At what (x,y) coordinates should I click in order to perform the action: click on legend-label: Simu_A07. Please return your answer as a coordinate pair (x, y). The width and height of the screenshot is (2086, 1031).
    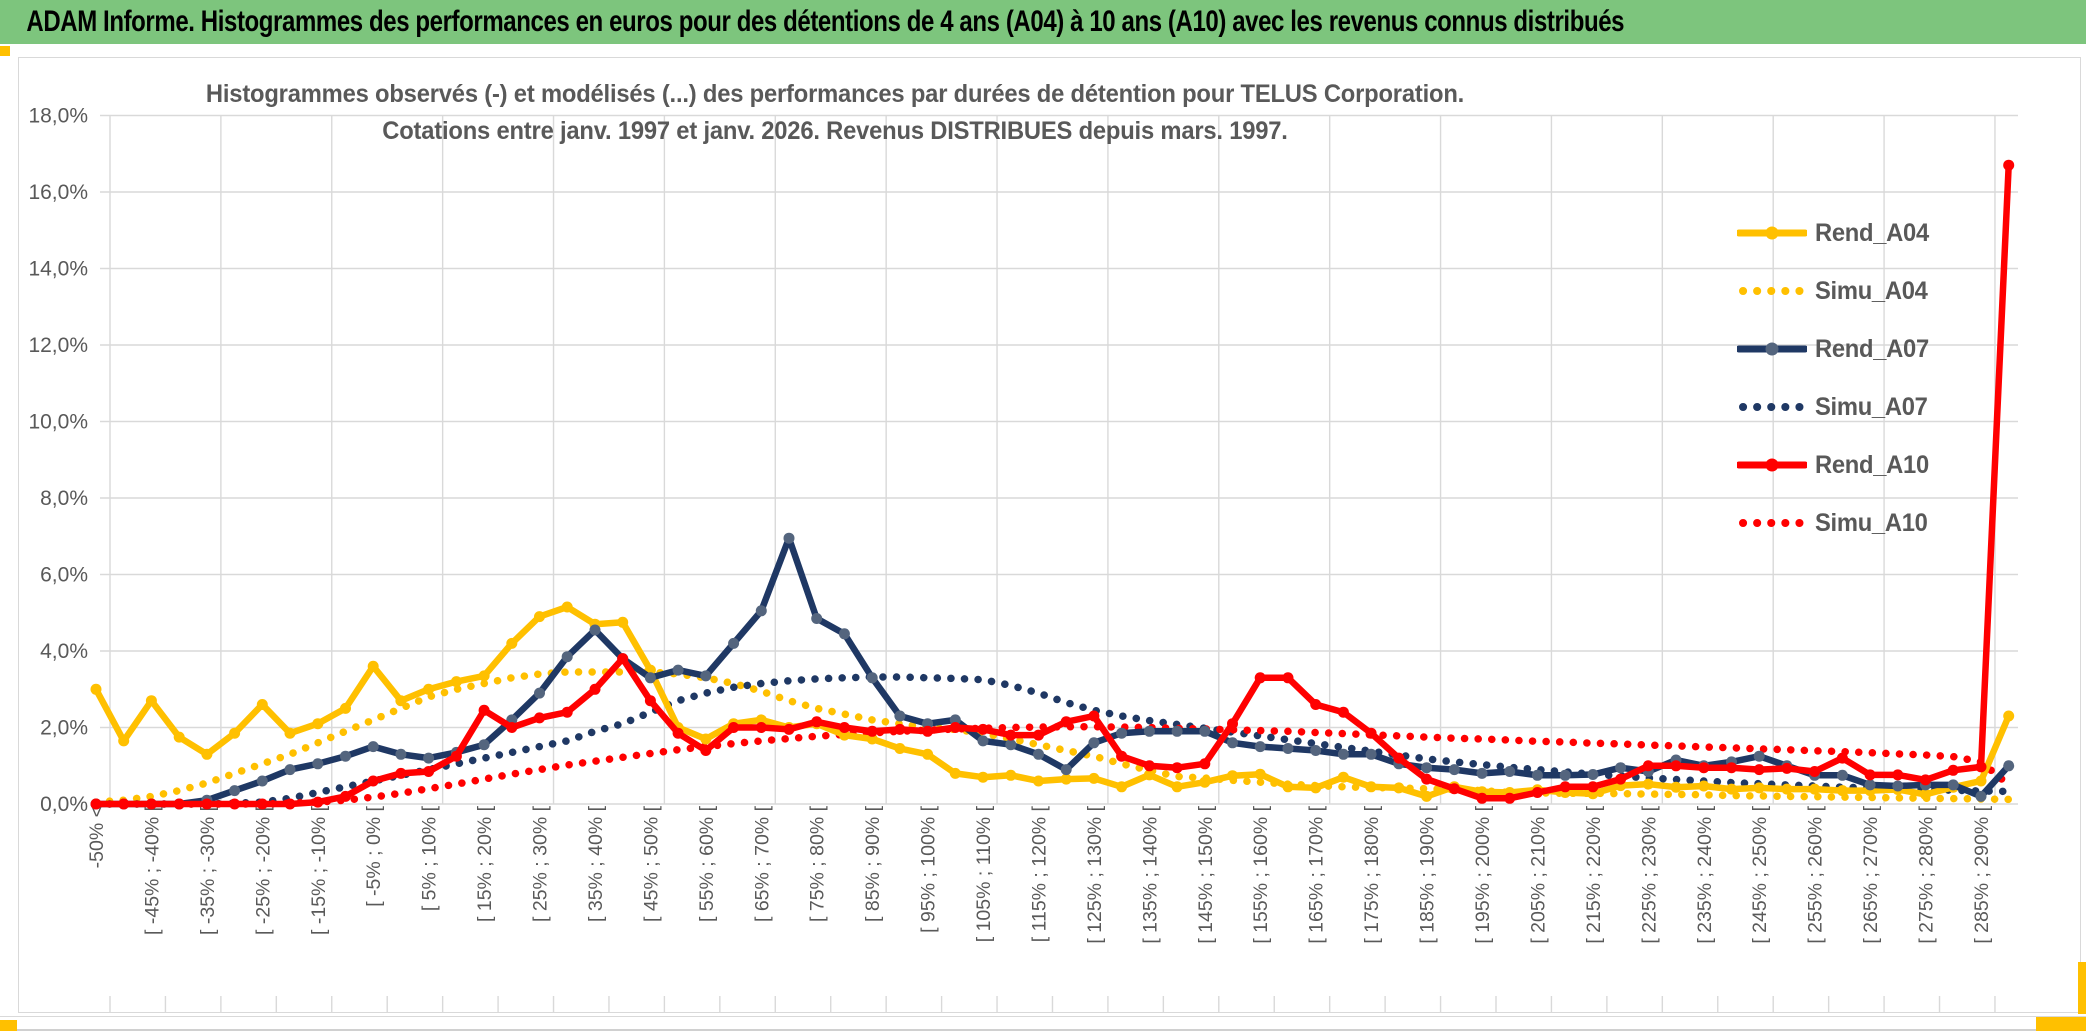
    Looking at the image, I should click on (1871, 406).